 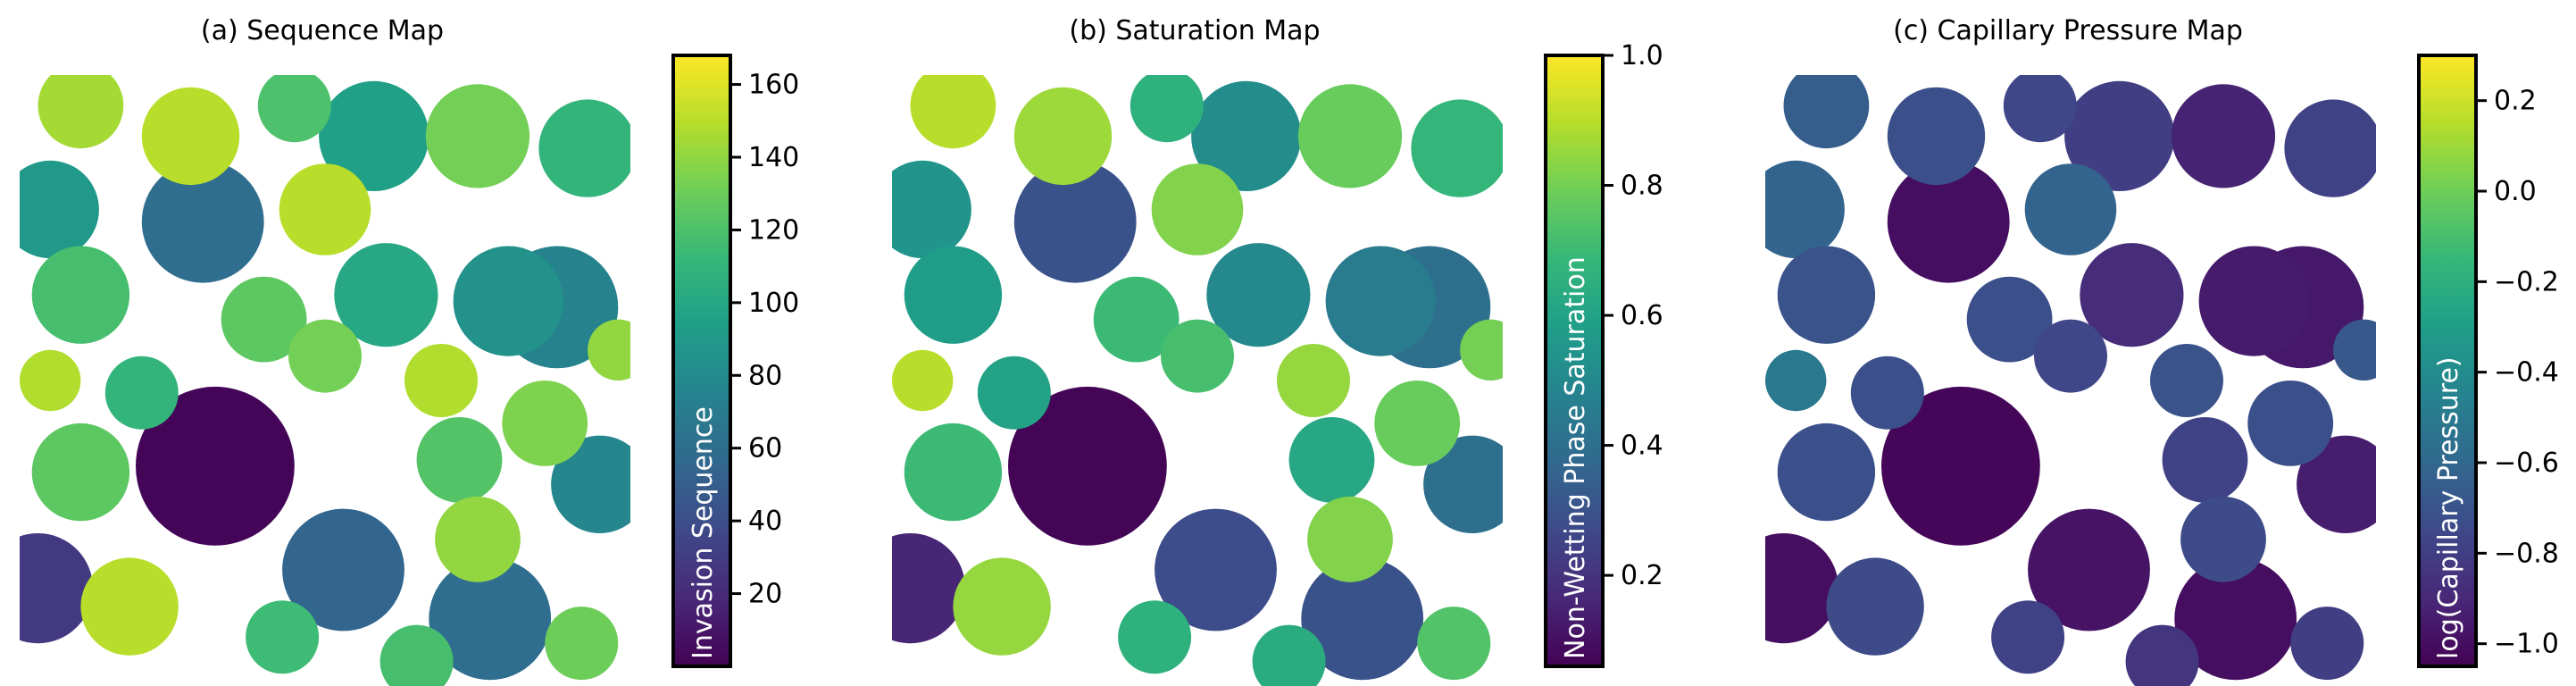 What do you see at coordinates (765, 521) in the screenshot?
I see `colorbar-tick-label: 40` at bounding box center [765, 521].